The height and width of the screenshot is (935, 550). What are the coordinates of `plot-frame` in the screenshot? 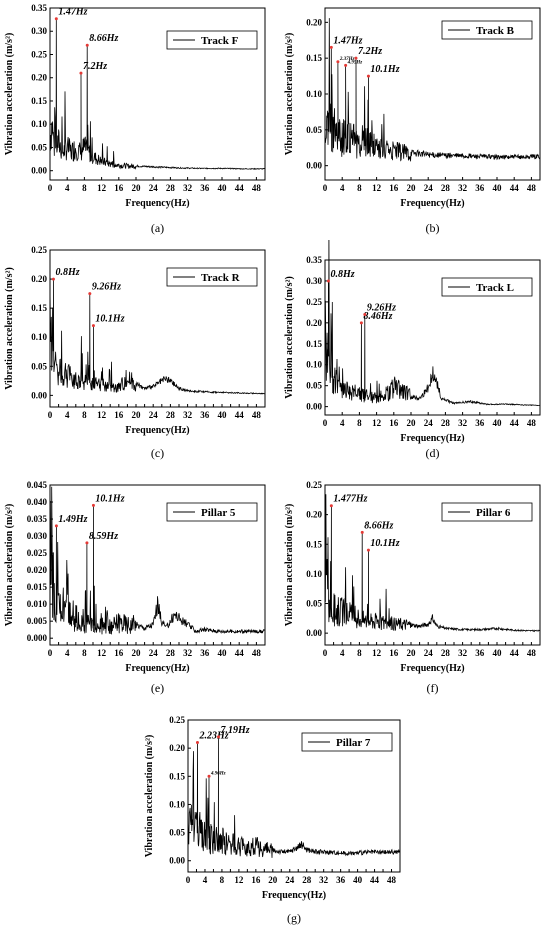 It's located at (157, 94).